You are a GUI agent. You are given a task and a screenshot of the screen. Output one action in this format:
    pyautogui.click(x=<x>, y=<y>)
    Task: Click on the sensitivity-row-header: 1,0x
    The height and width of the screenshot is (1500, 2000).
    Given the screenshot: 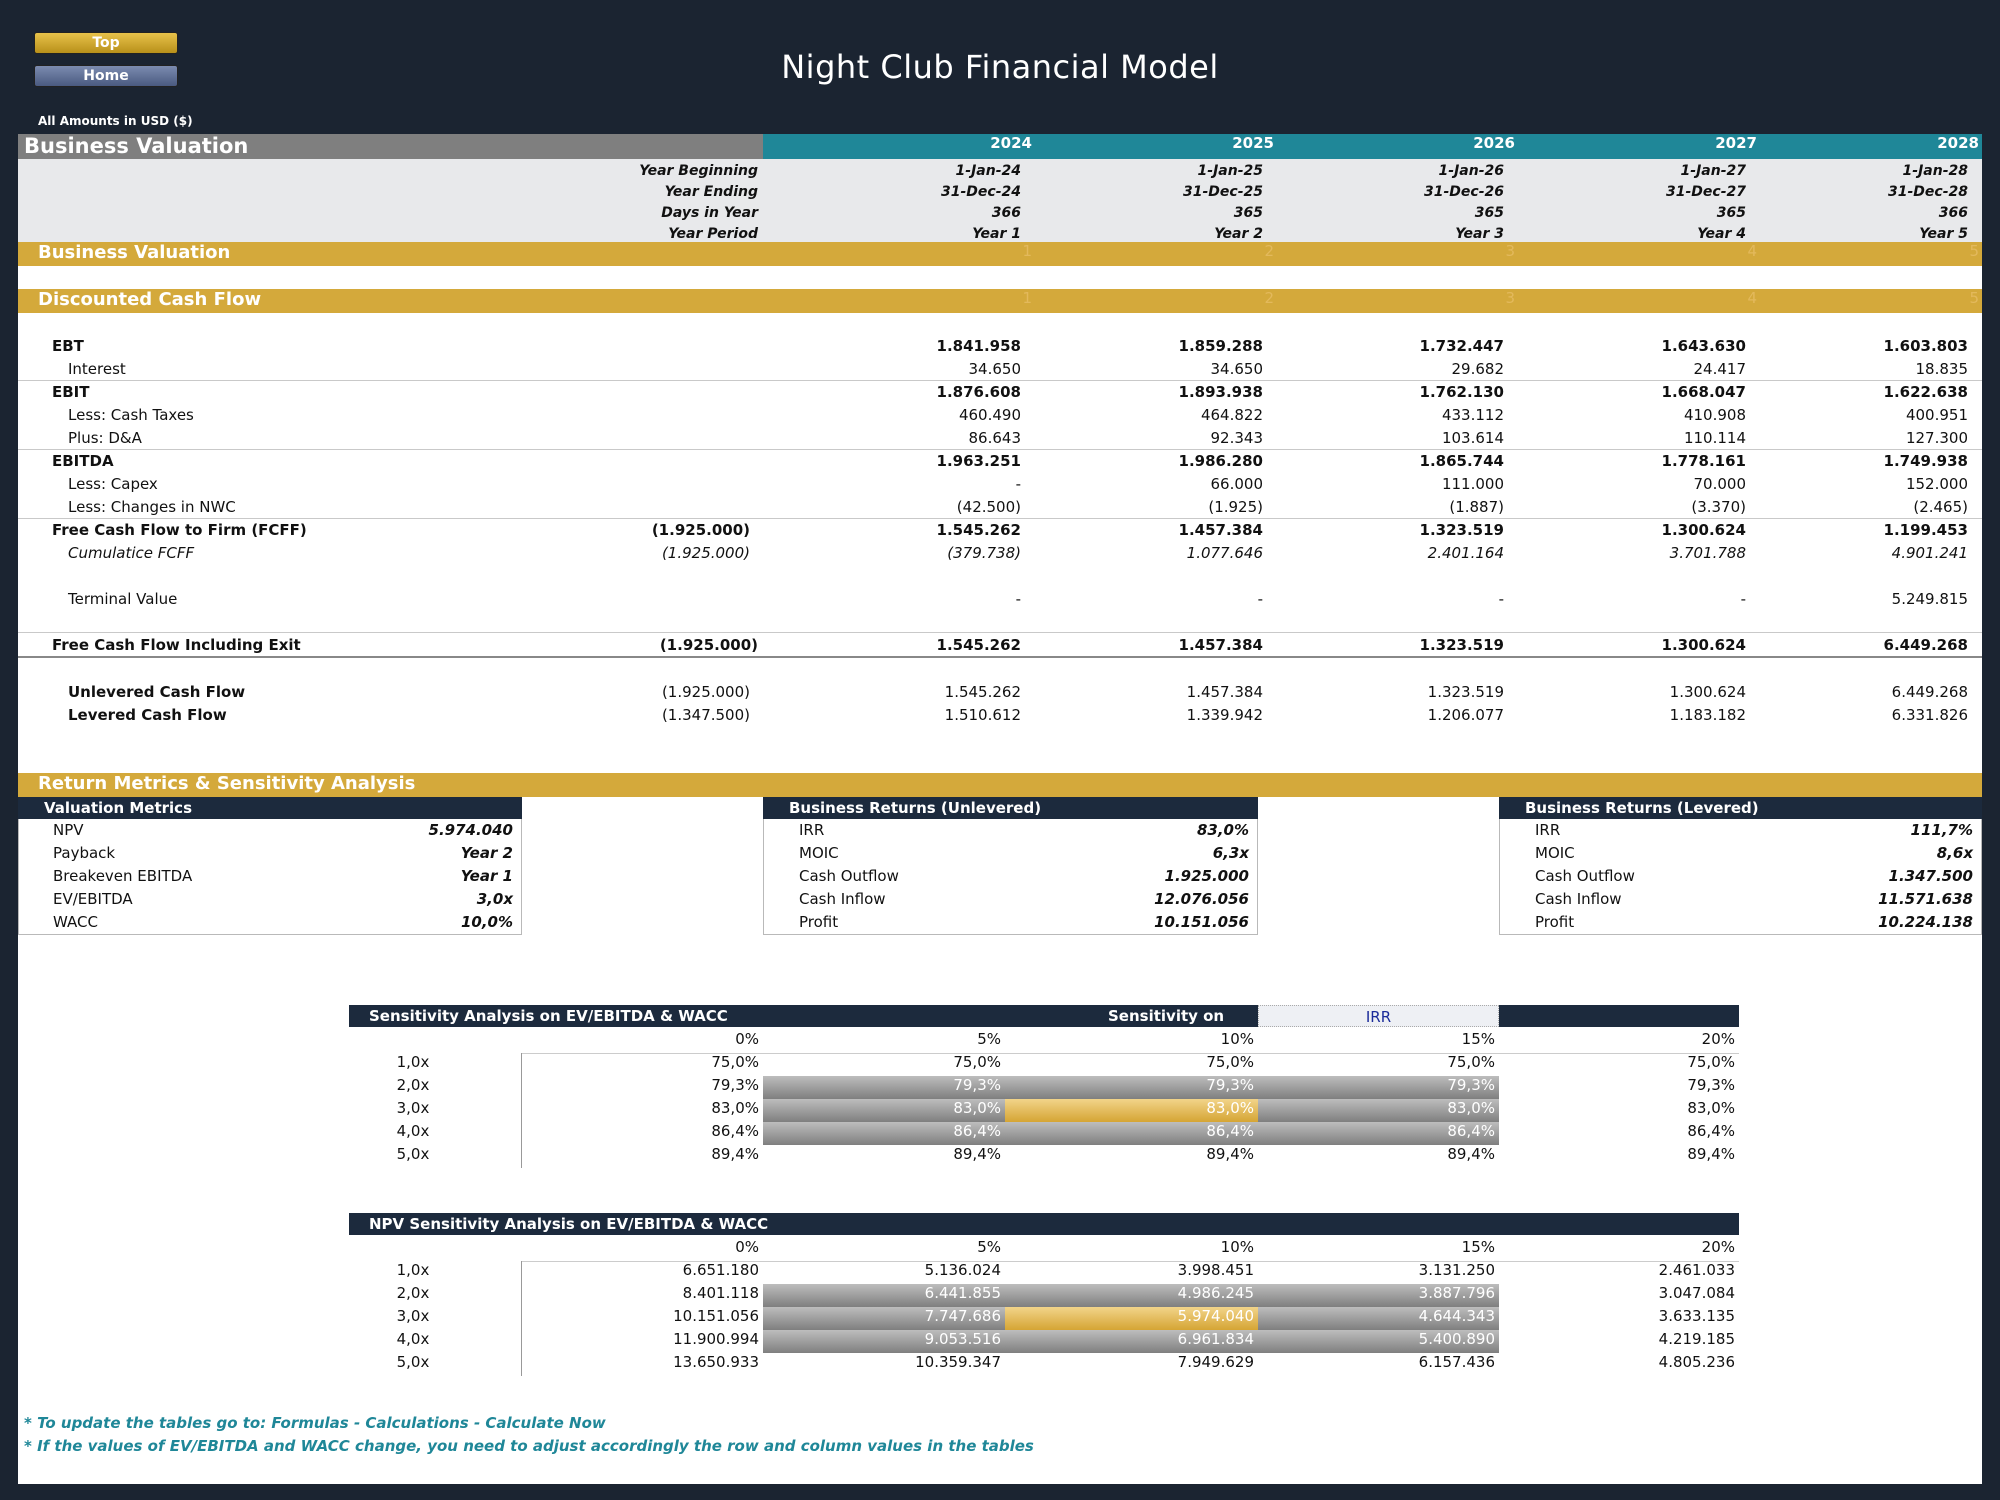 What is the action you would take?
    pyautogui.click(x=413, y=1270)
    